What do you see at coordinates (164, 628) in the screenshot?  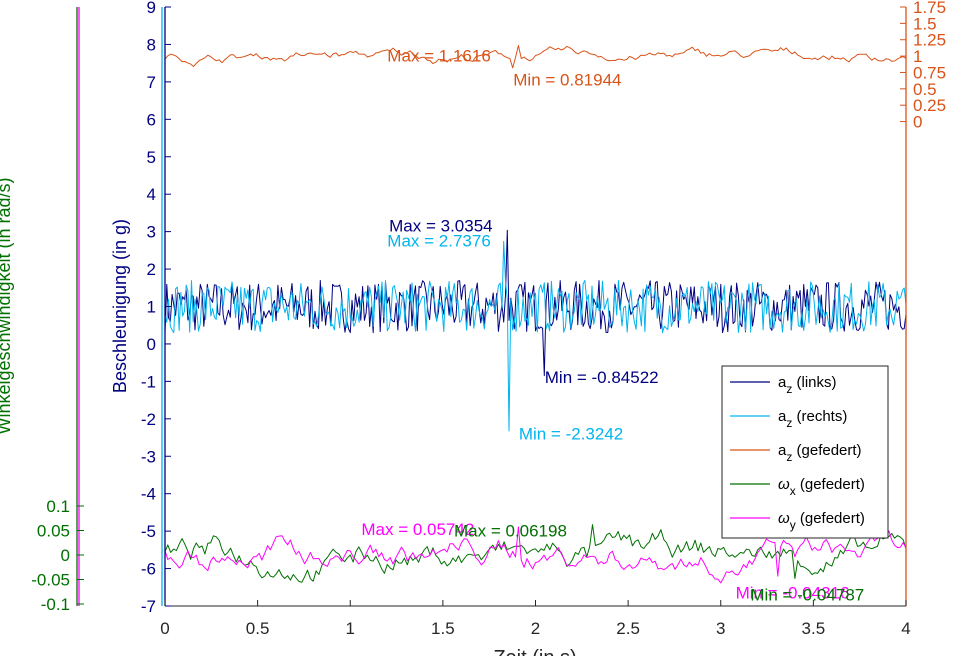 I see `x-tick-label: 0` at bounding box center [164, 628].